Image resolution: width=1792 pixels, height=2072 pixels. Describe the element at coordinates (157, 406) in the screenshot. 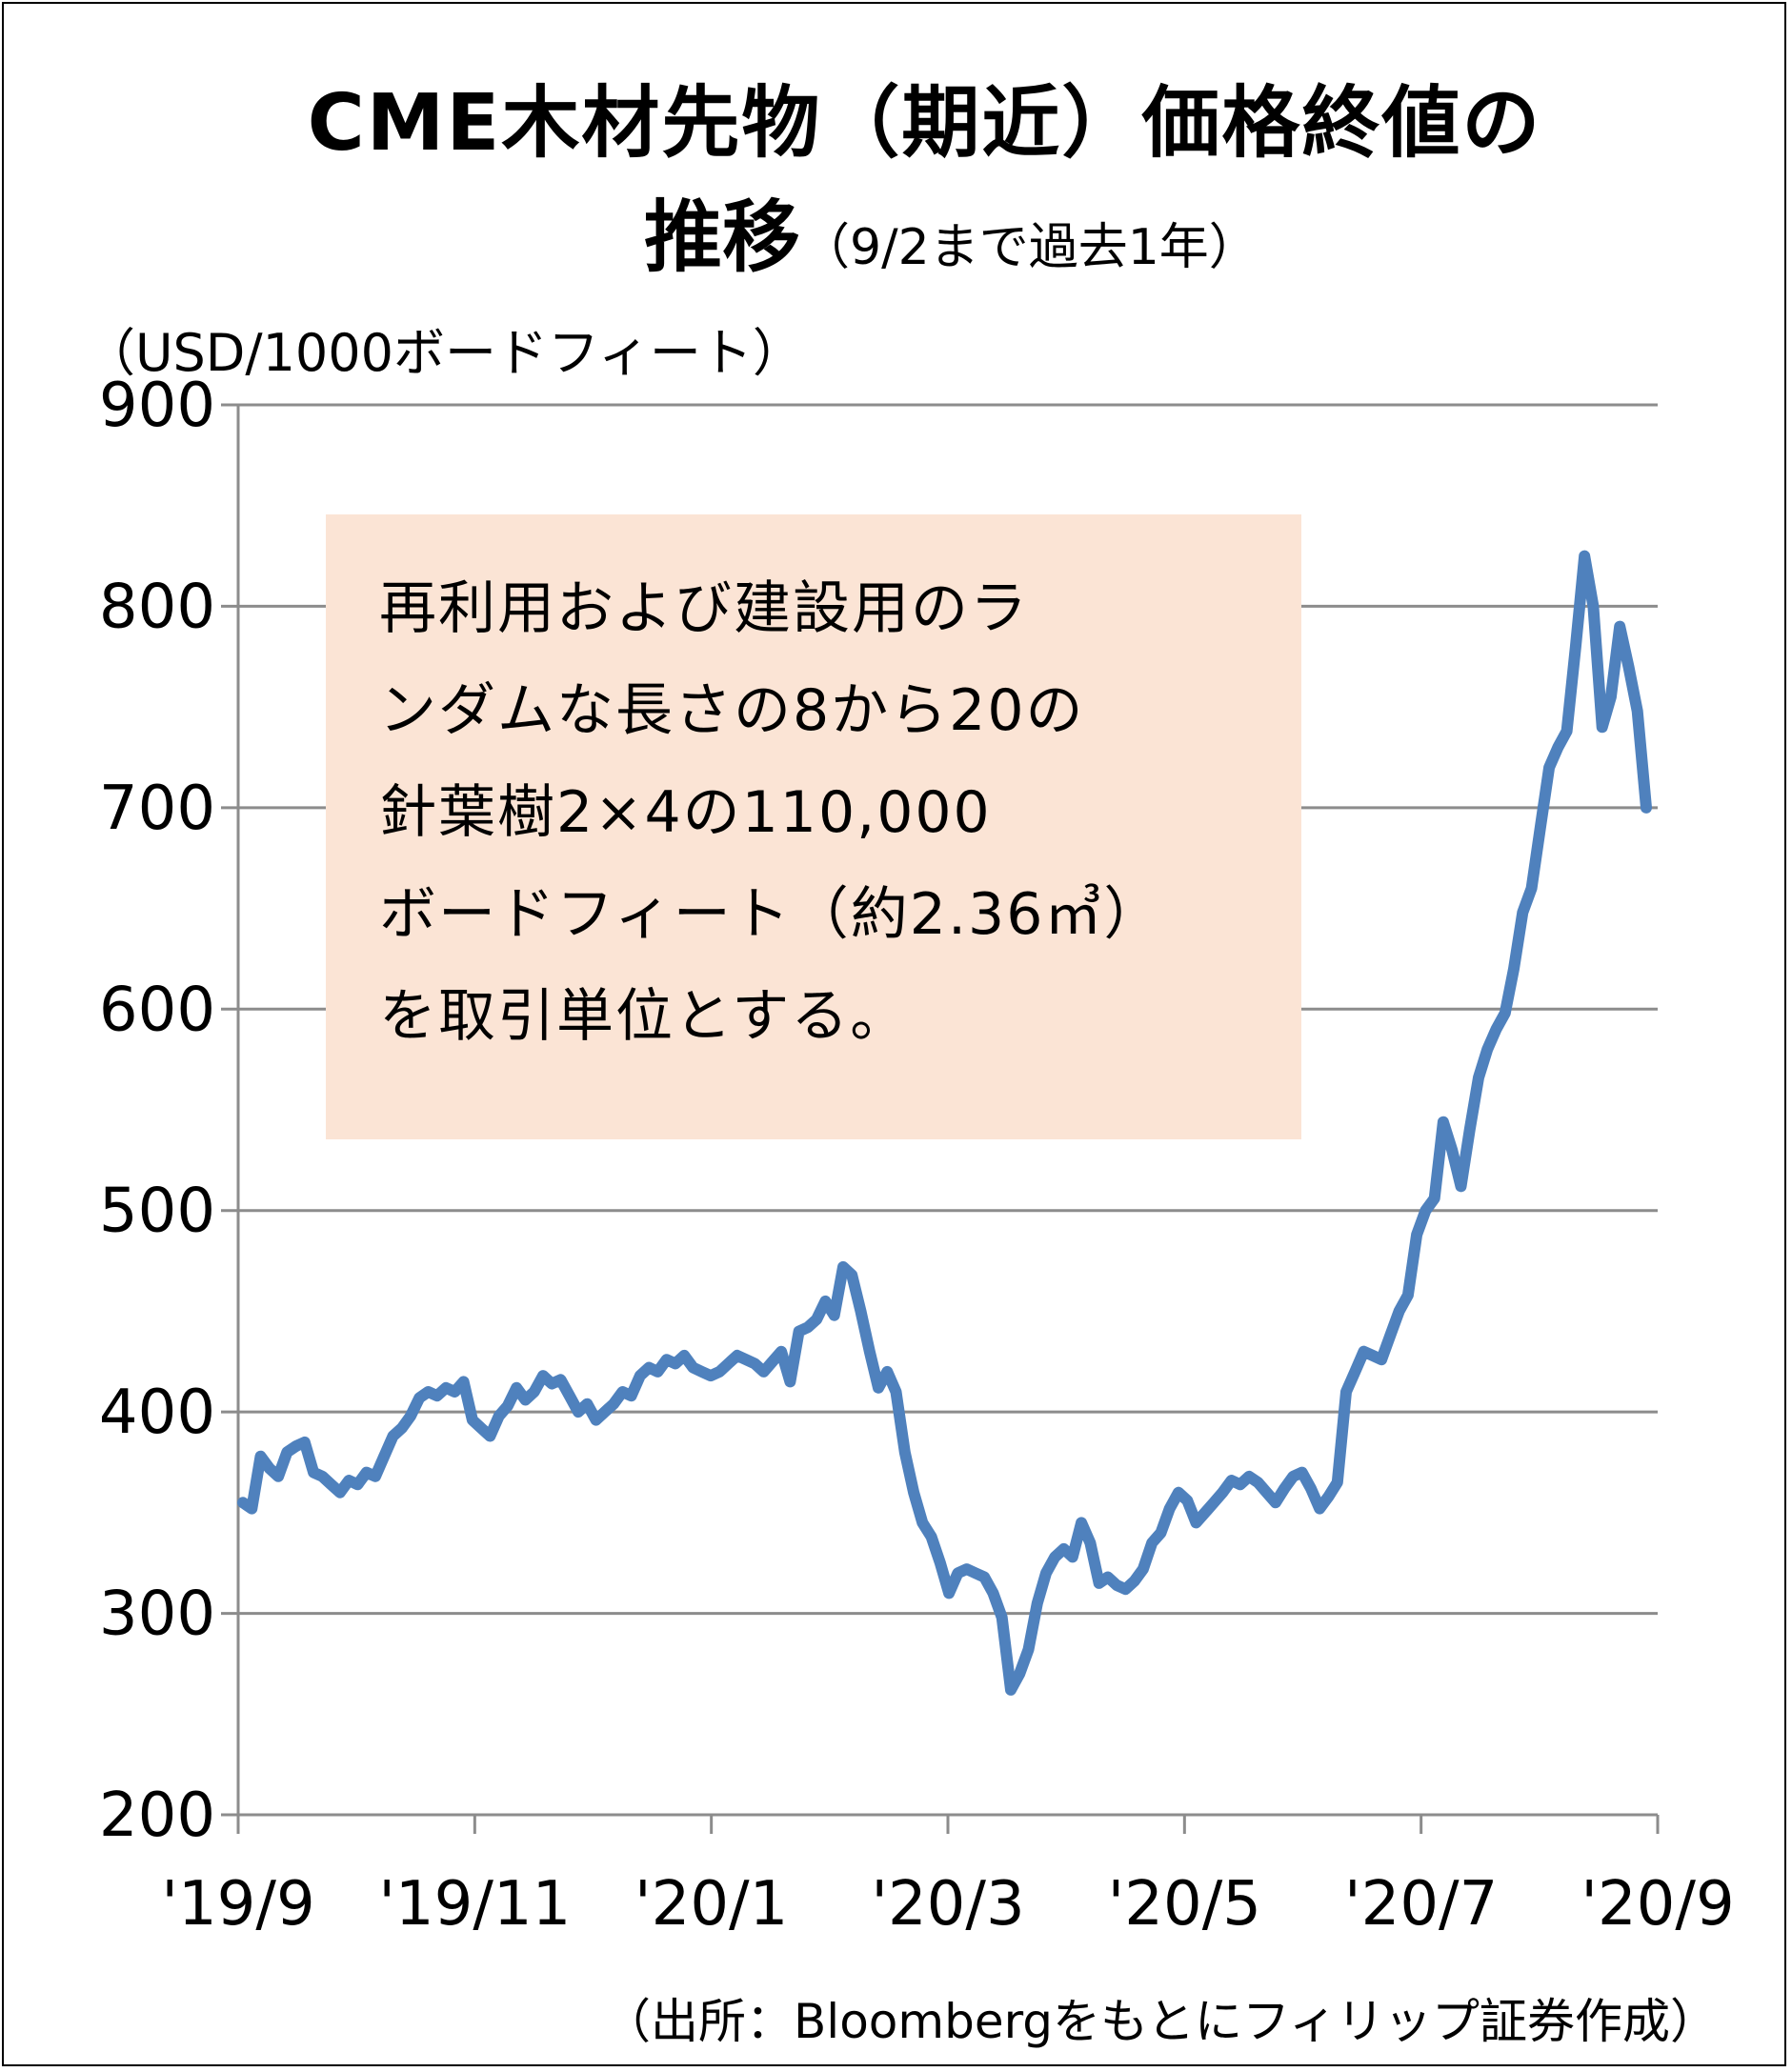

I see `y-tick-label: 900` at that location.